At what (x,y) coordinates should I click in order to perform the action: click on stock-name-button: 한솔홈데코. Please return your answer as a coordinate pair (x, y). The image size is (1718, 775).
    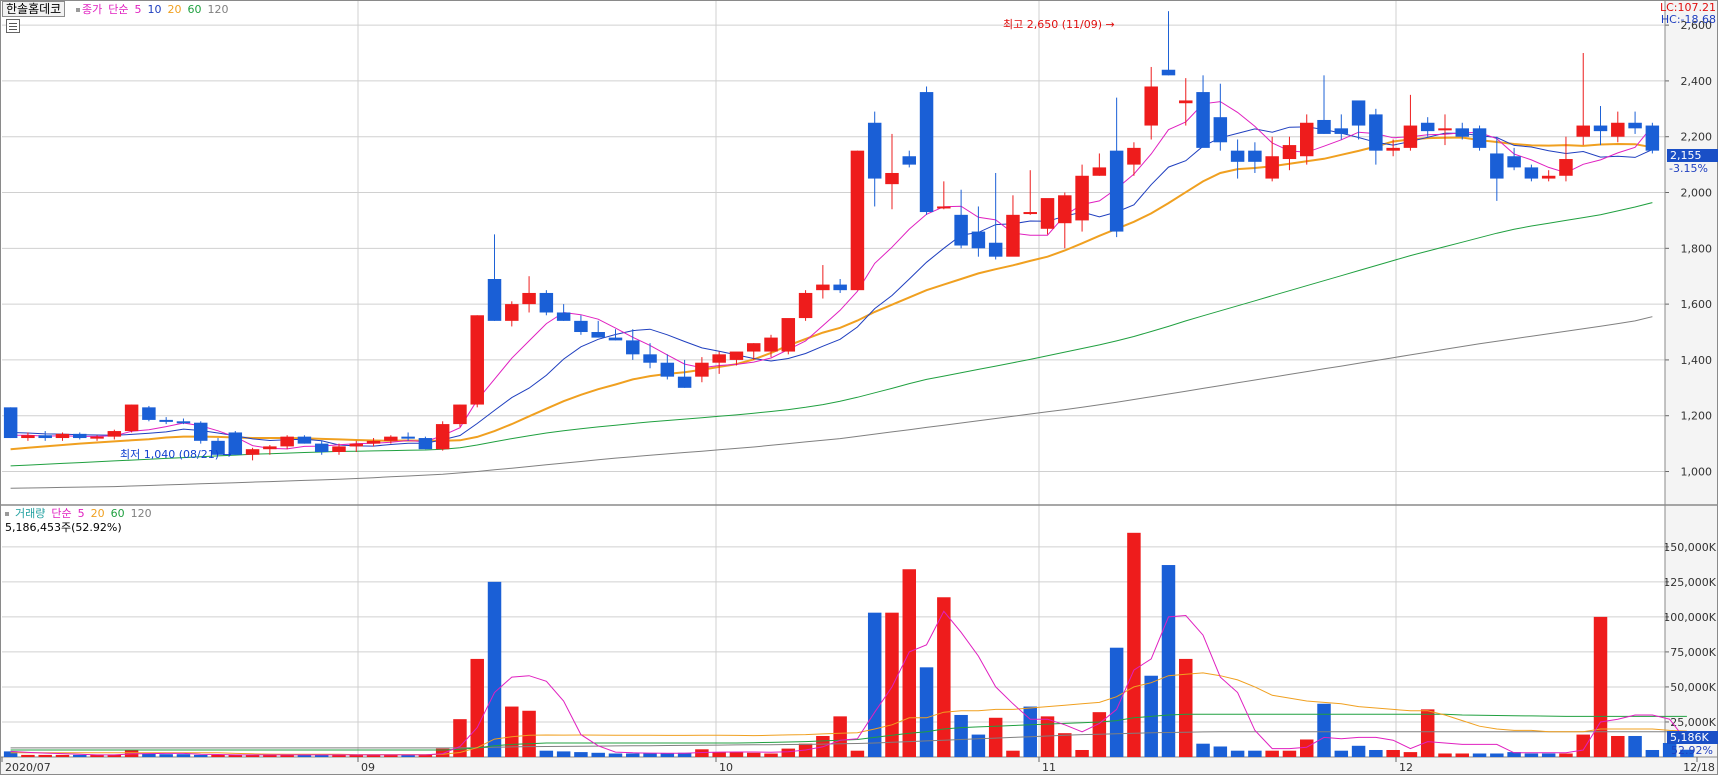
    Looking at the image, I should click on (34, 9).